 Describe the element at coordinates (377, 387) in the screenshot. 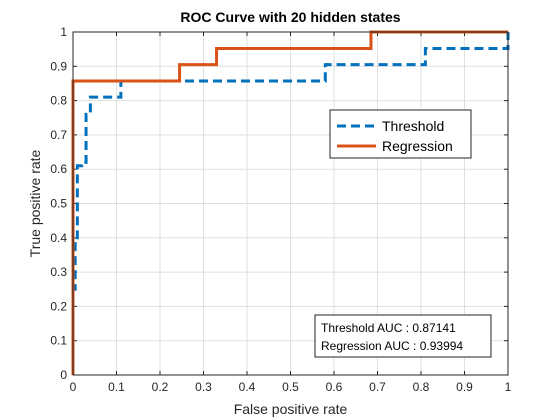

I see `x-tick-label-7: 0.7` at that location.